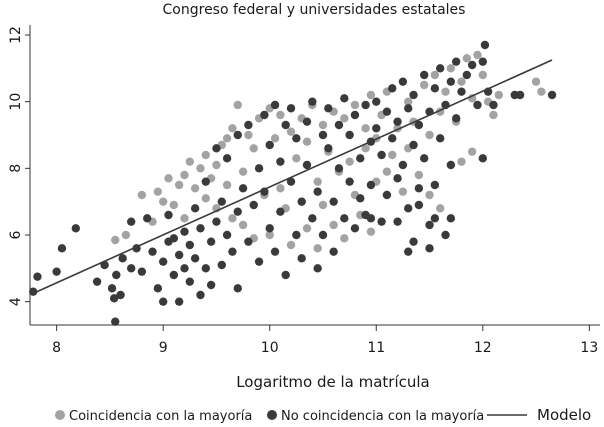  I want to click on x-axis-label: Logaritmo de la matrícula, so click(333, 382).